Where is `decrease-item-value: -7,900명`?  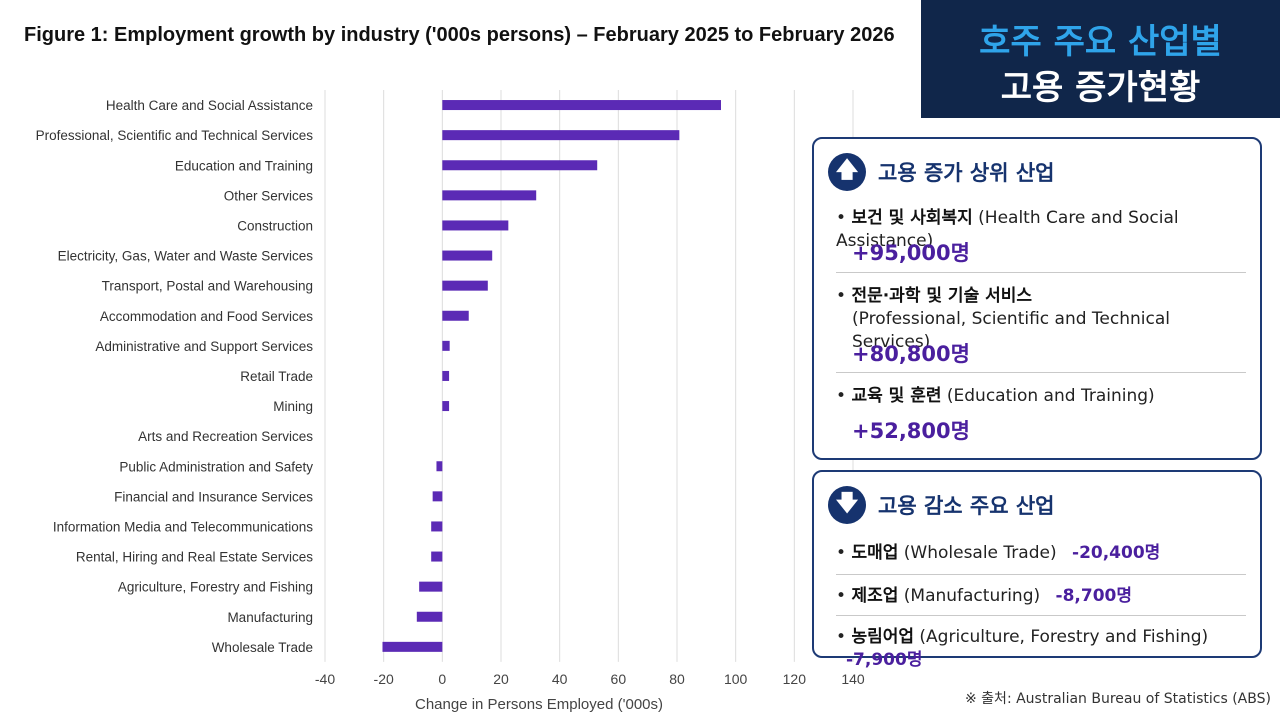 decrease-item-value: -7,900명 is located at coordinates (884, 660).